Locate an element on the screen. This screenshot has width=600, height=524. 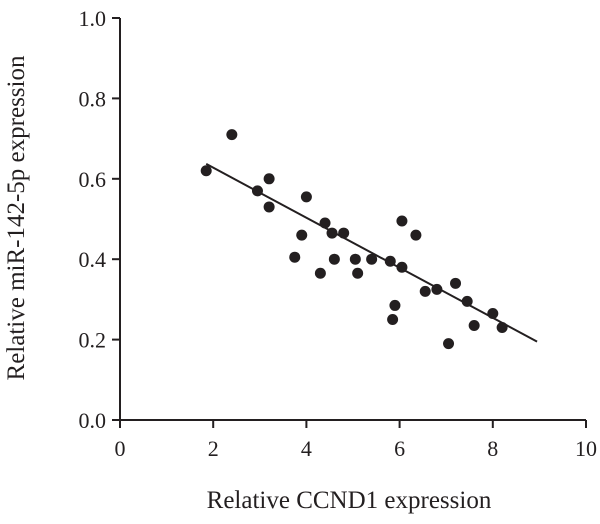
x-tick-label: 8 is located at coordinates (492, 448).